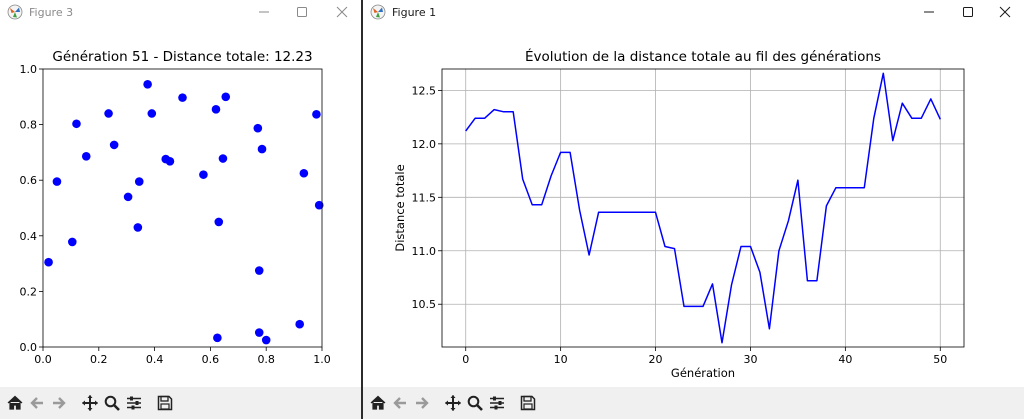  I want to click on x-tick-label: 0.8, so click(266, 359).